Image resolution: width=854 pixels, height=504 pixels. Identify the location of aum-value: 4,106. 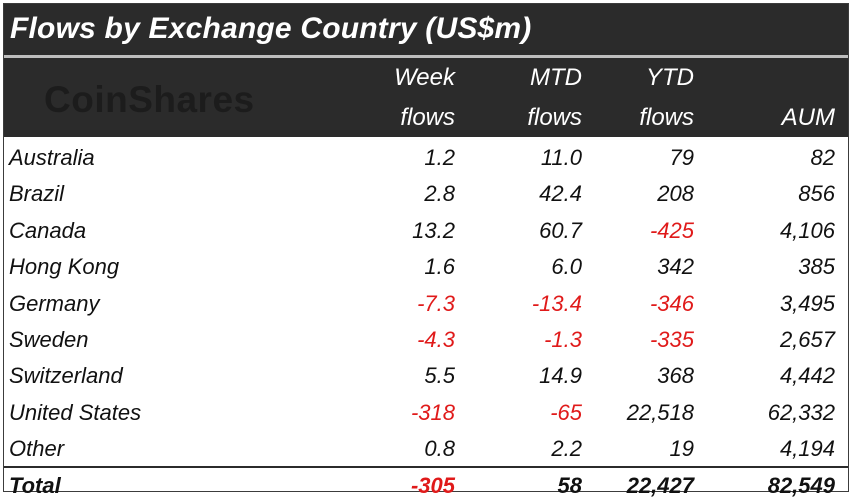
(807, 230).